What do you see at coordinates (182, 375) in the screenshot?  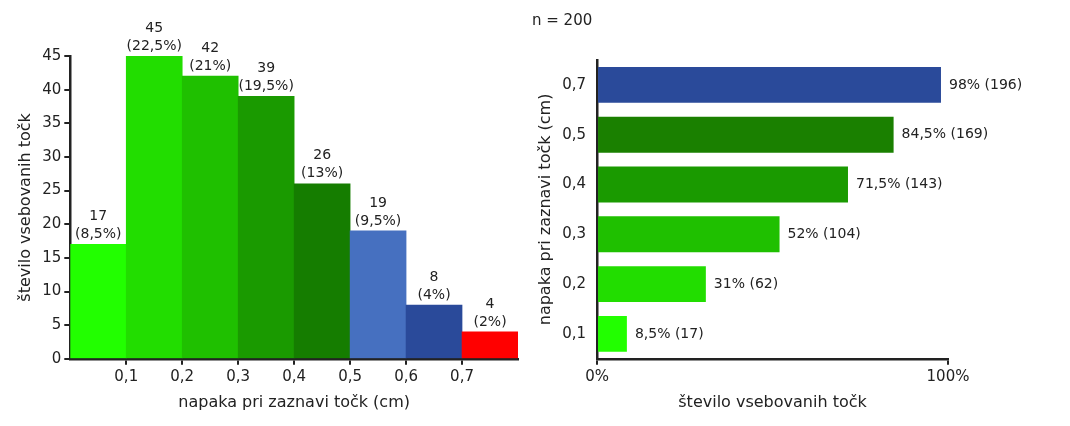 I see `x-tick-label: 0,2` at bounding box center [182, 375].